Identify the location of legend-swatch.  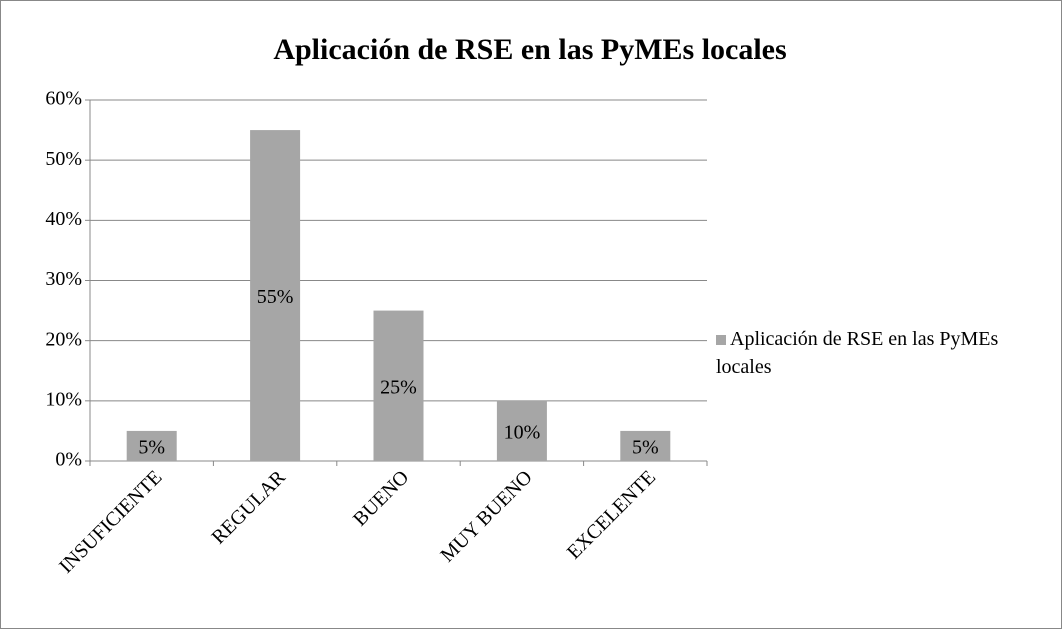
(721, 340).